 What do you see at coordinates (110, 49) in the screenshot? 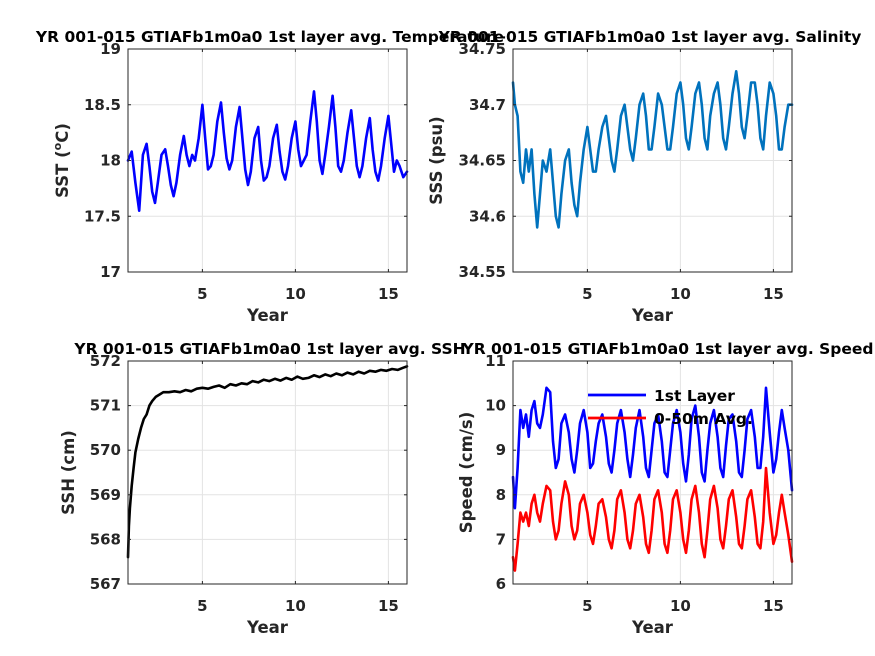
I see `y-tick-label: 19` at bounding box center [110, 49].